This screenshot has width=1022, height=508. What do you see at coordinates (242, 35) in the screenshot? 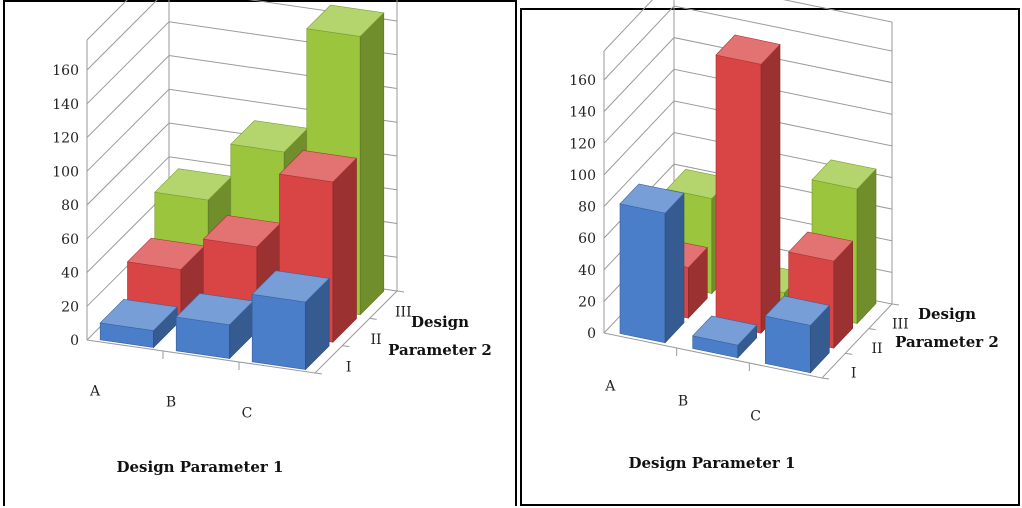
I see `gridline` at bounding box center [242, 35].